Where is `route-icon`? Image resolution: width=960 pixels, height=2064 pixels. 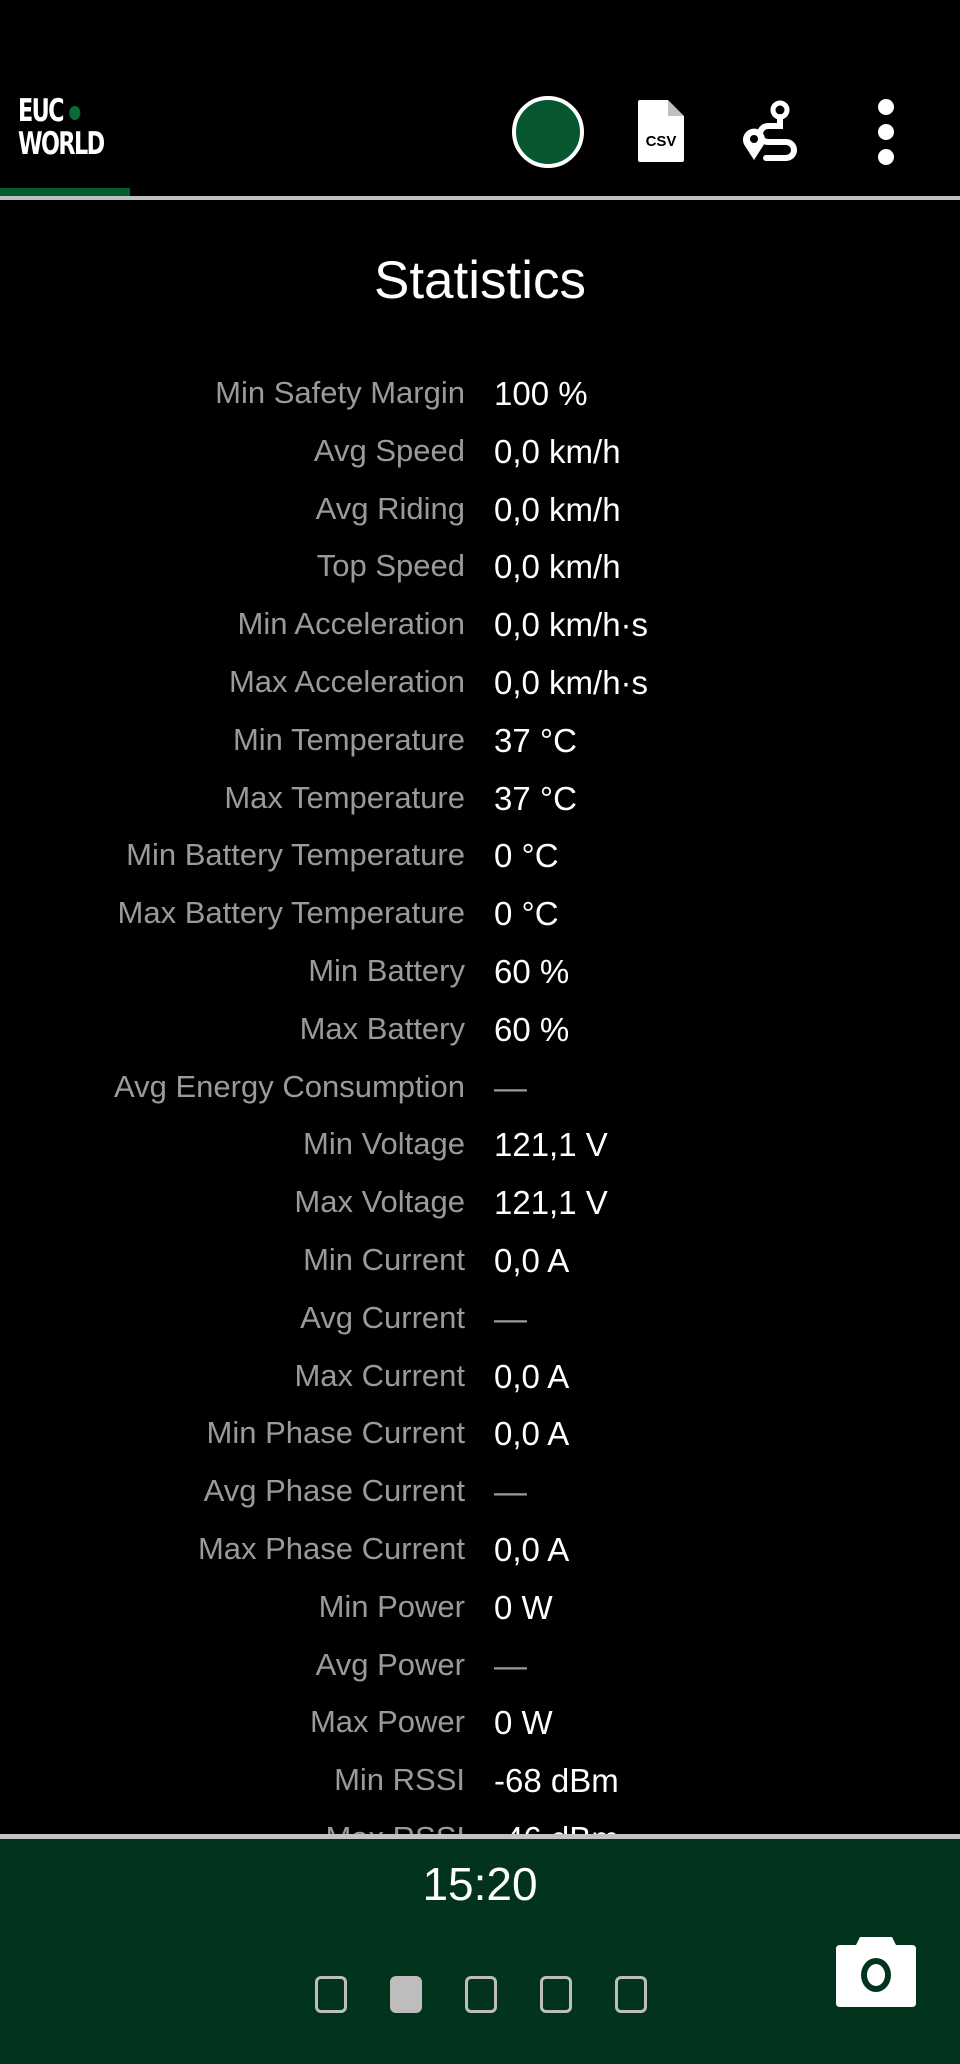
route-icon is located at coordinates (773, 131).